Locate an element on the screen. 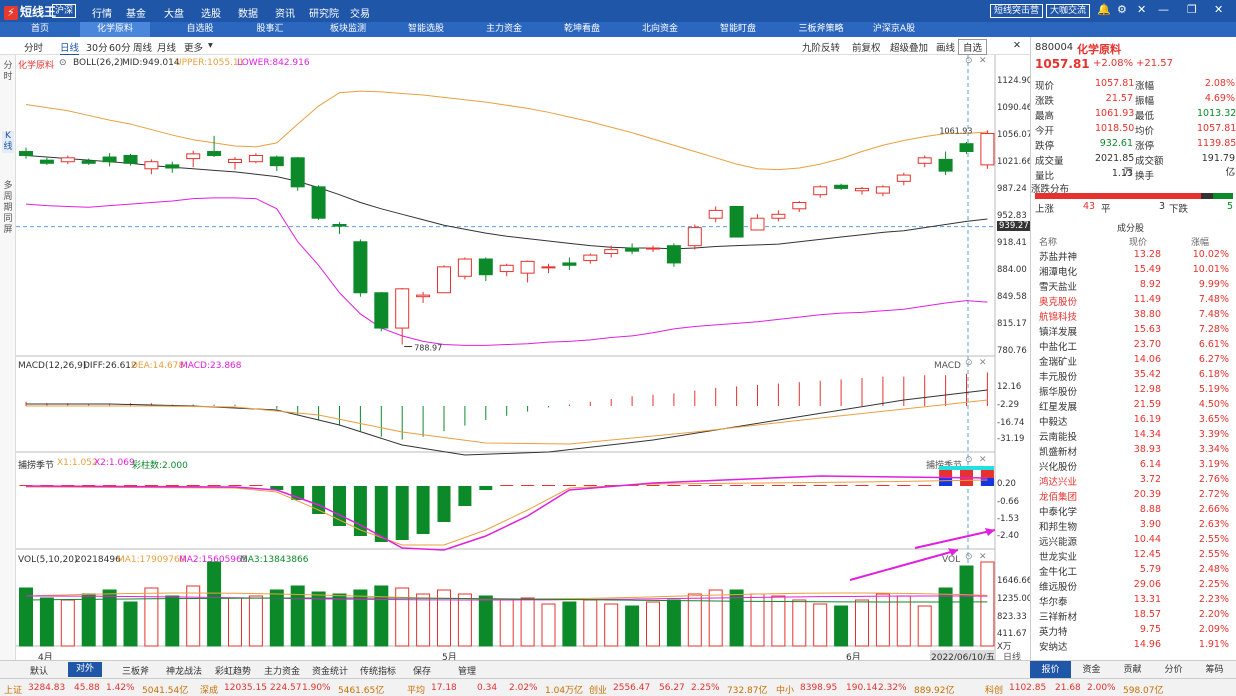 This screenshot has height=696, width=1236. menu-hq: 行情 is located at coordinates (102, 14).